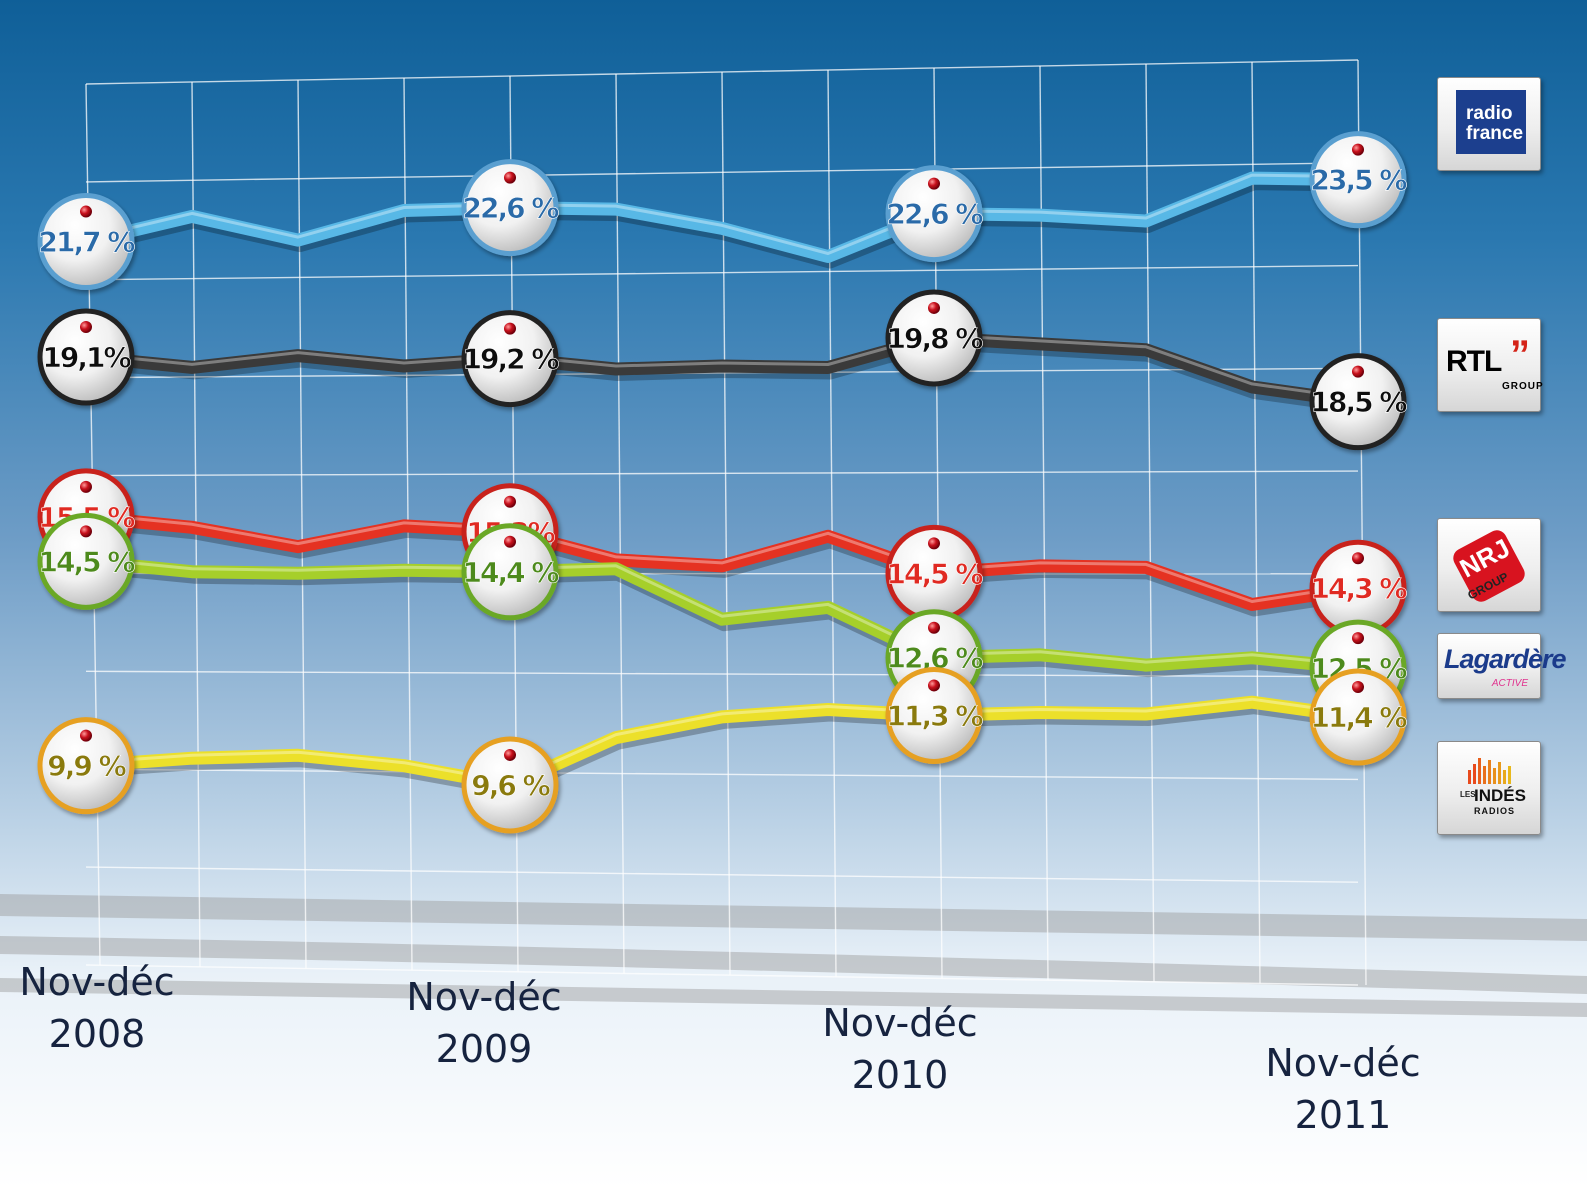 The height and width of the screenshot is (1188, 1587). I want to click on value-label: 19,1%, so click(86, 357).